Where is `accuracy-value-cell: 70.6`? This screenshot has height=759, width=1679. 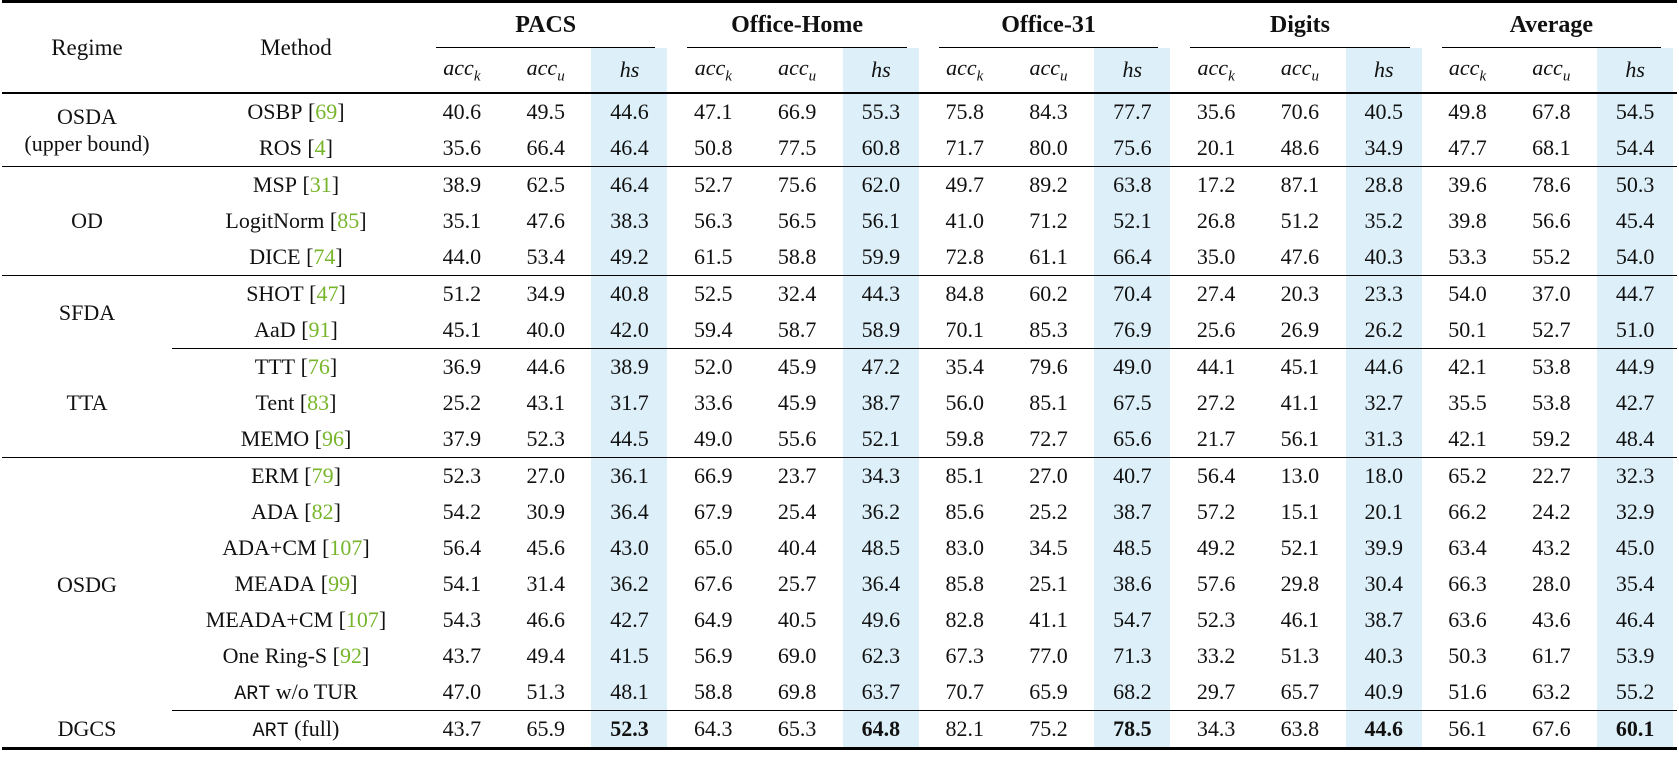
accuracy-value-cell: 70.6 is located at coordinates (1300, 111).